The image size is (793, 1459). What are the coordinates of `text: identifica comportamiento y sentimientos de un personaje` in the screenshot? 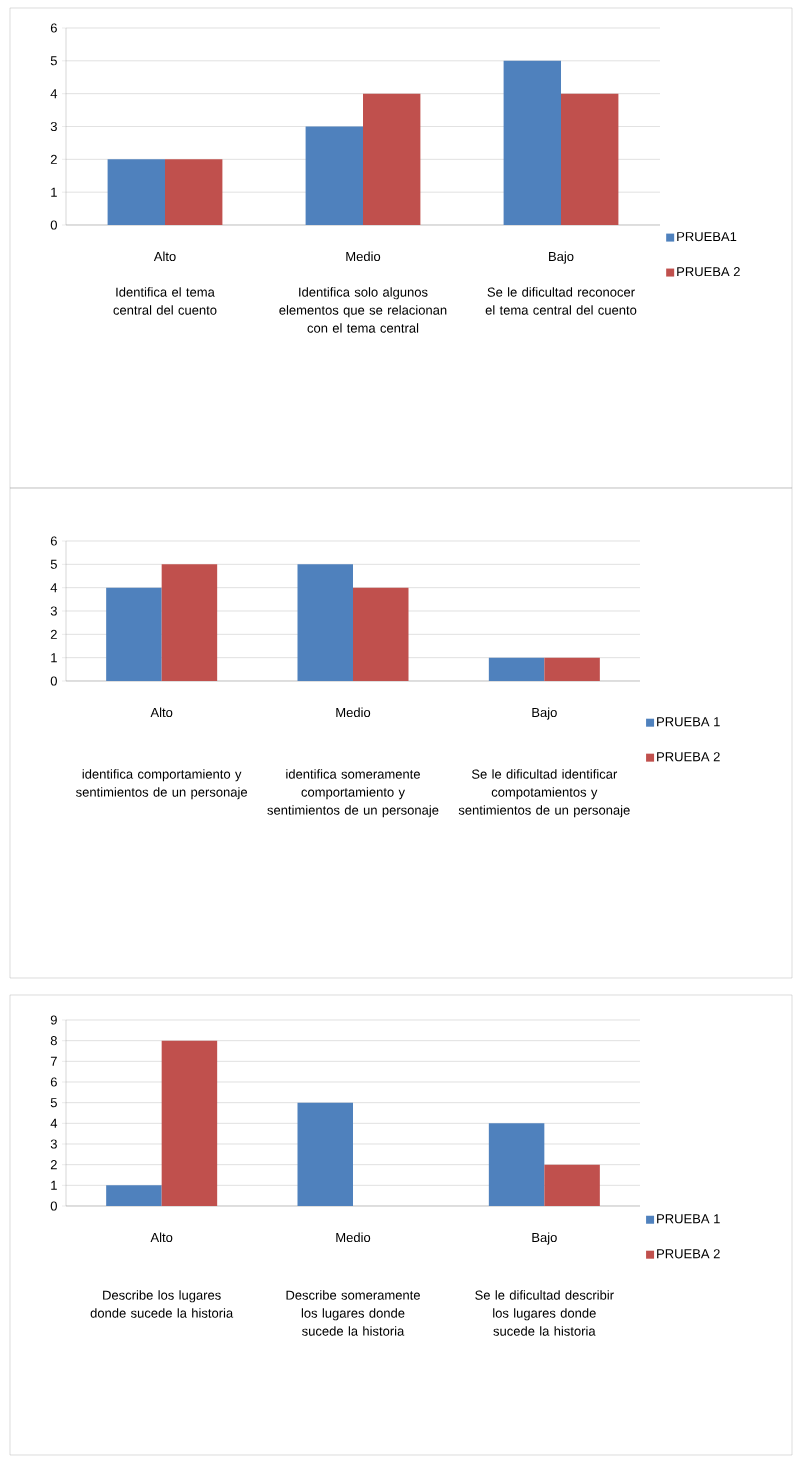 It's located at (162, 784).